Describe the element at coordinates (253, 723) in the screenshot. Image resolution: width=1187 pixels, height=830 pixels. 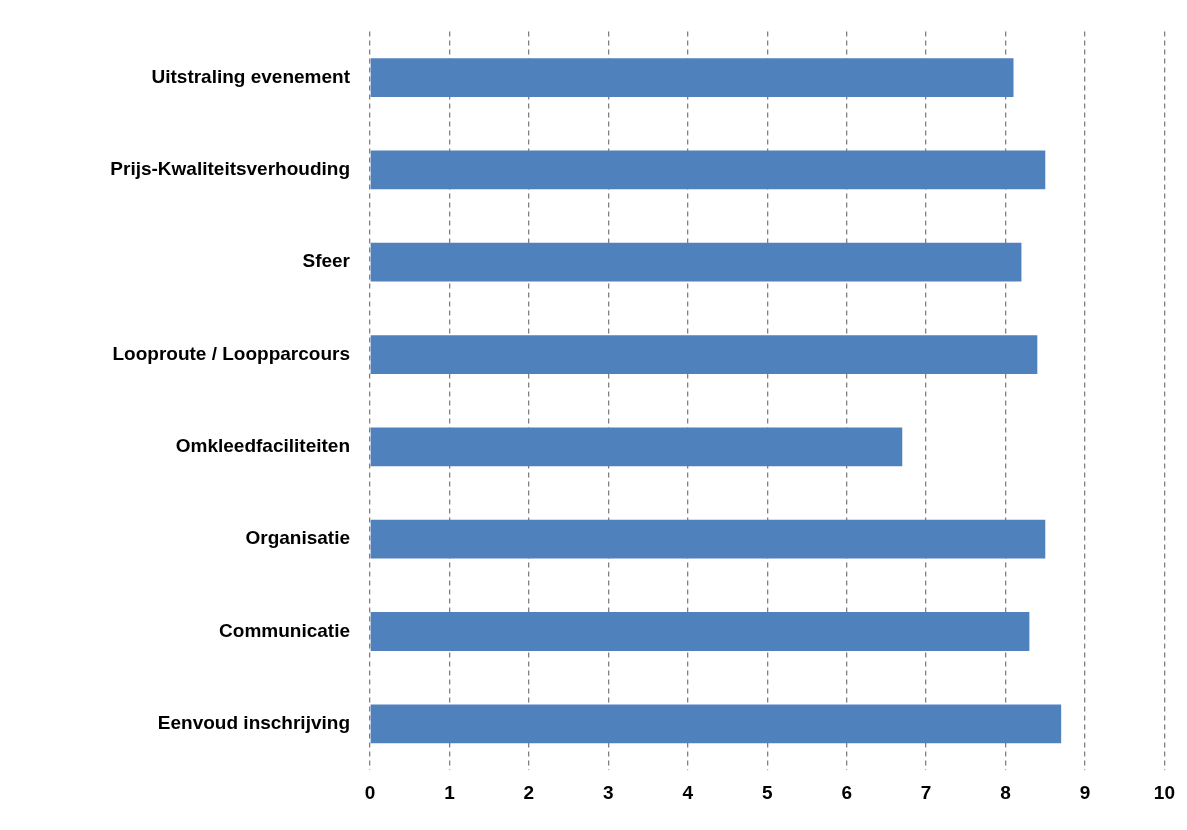
I see `y-tick-label: Eenvoud inschrijving` at that location.